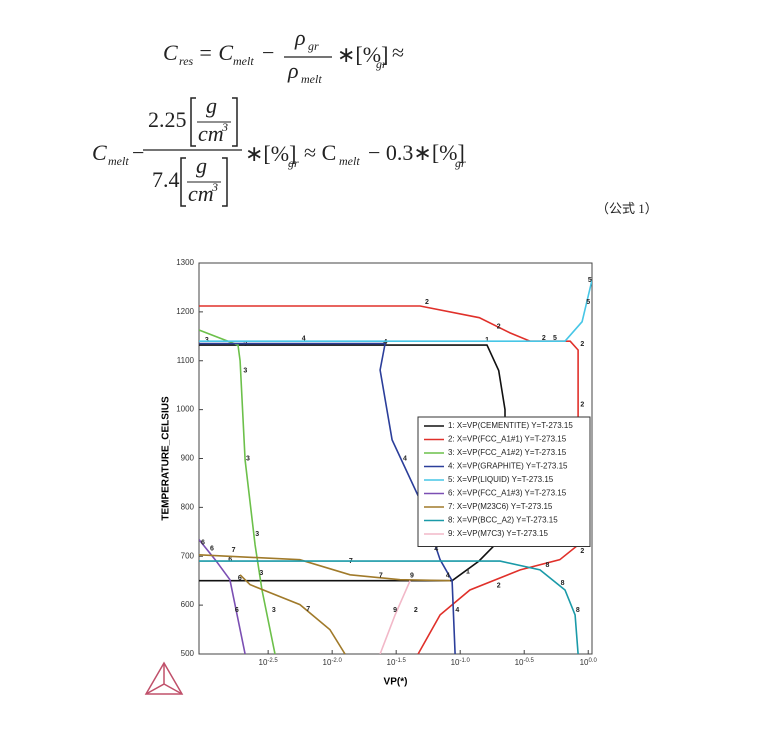 Image resolution: width=768 pixels, height=731 pixels. I want to click on legend-label: 2: X=VP(FCC_A1#1) Y=T-273.15, so click(507, 439).